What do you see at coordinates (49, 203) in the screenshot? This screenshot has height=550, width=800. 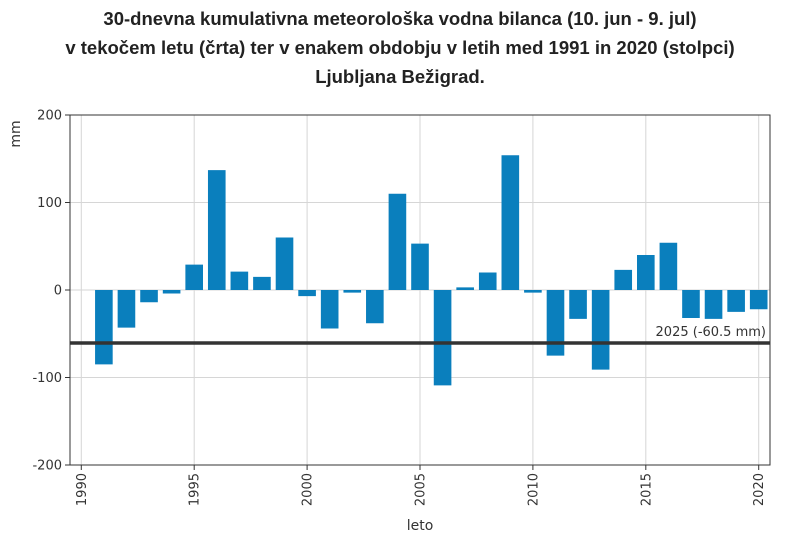 I see `y-tick-label: 100` at bounding box center [49, 203].